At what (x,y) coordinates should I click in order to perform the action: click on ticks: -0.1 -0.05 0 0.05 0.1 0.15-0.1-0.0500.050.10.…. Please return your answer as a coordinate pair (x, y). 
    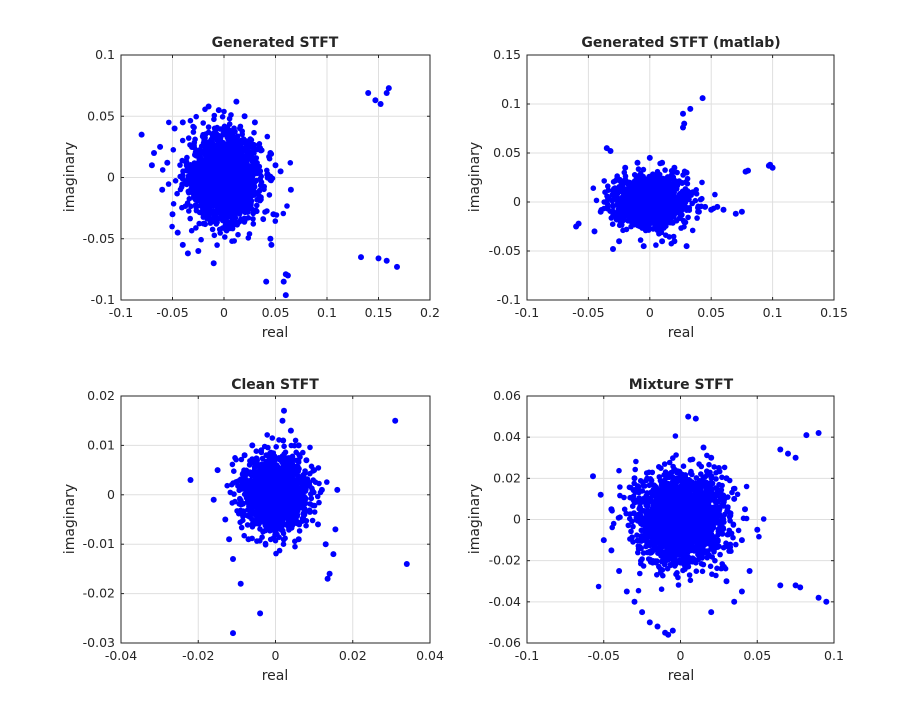
    Looking at the image, I should click on (668, 183).